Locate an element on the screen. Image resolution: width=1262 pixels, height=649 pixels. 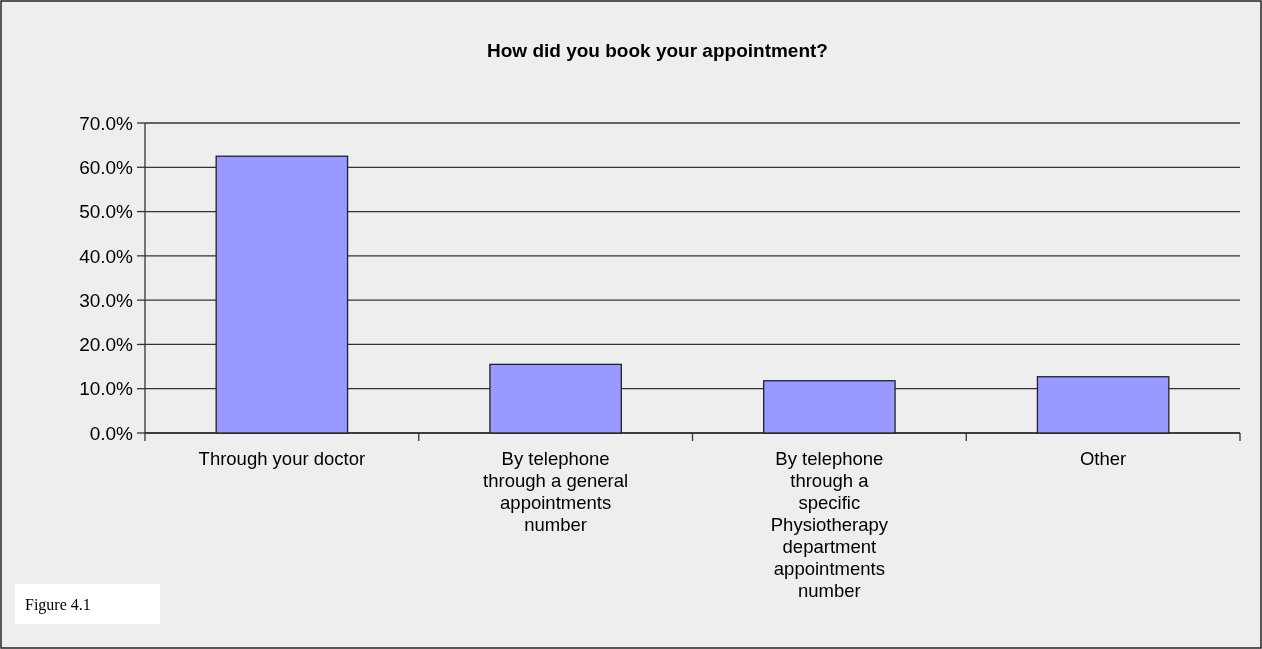
y-tick-label: 30.0% is located at coordinates (106, 300).